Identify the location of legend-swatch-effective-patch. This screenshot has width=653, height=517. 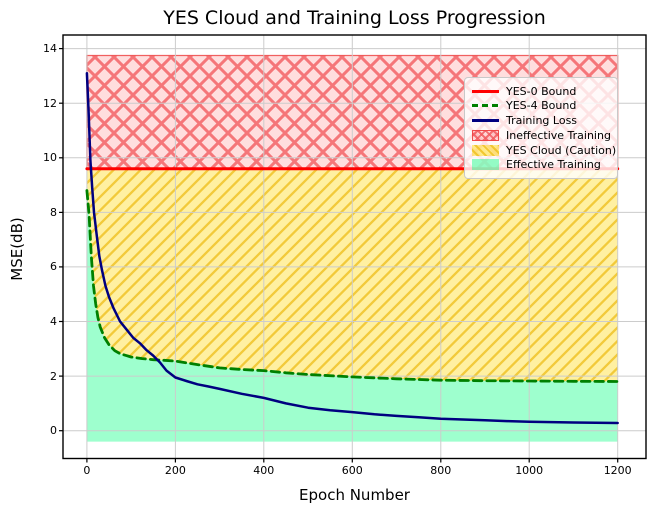
(485, 165).